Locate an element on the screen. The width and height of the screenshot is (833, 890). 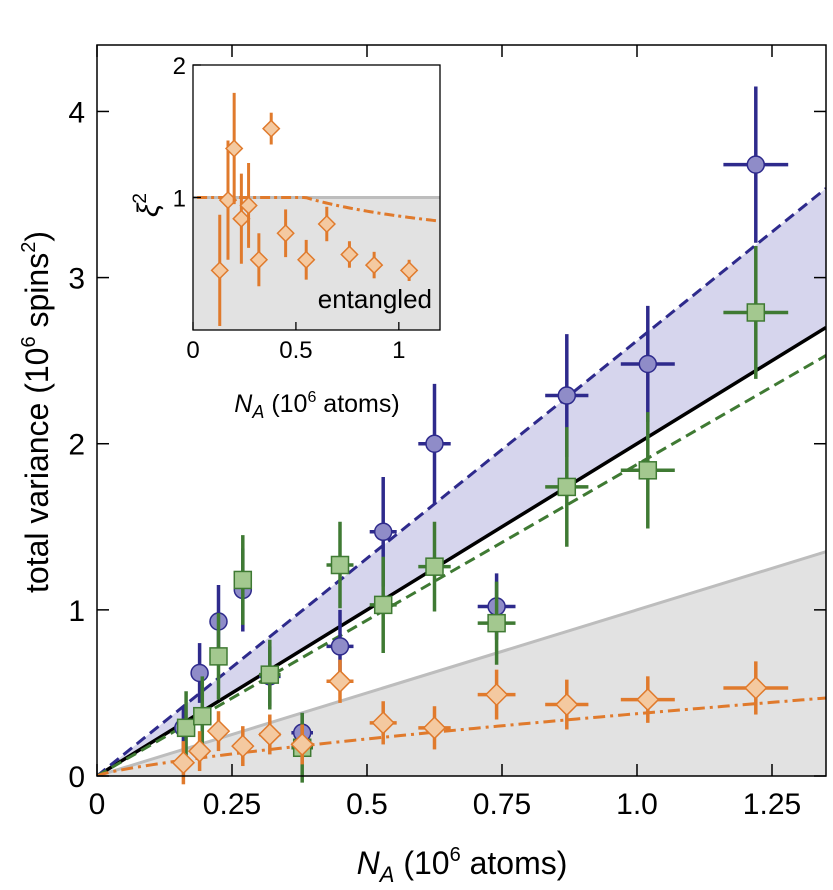
inset-x-axis-label: NA (106 atoms) is located at coordinates (316, 405).